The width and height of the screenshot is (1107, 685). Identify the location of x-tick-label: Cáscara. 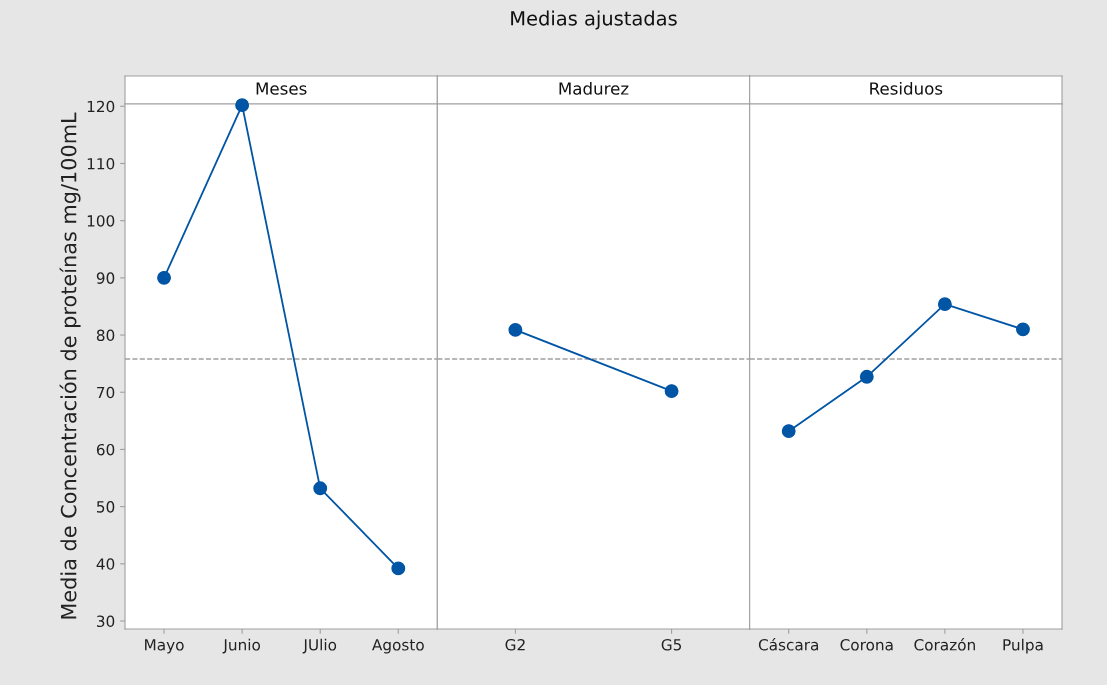
(788, 644).